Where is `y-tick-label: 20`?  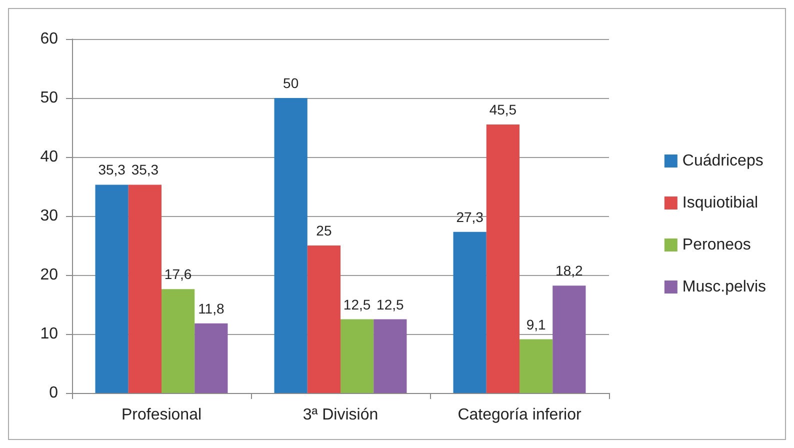 y-tick-label: 20 is located at coordinates (49, 275).